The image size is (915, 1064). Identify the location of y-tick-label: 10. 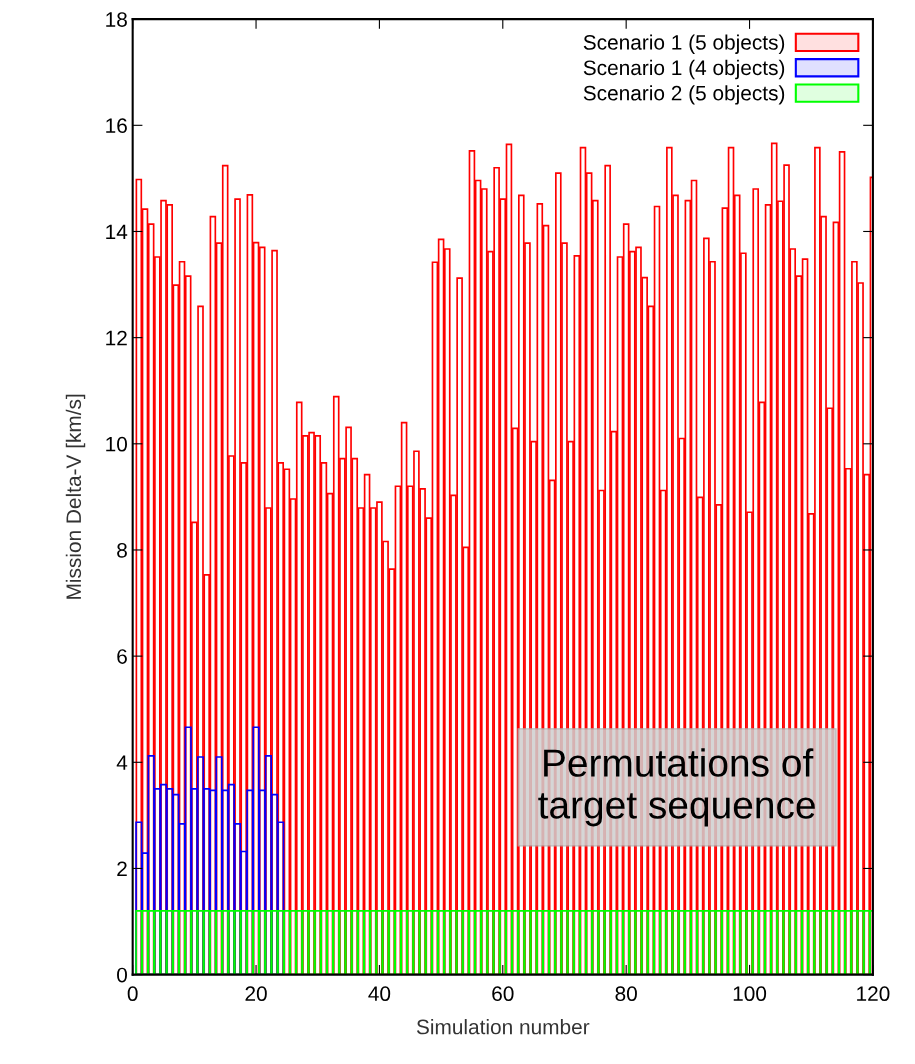
(116, 444).